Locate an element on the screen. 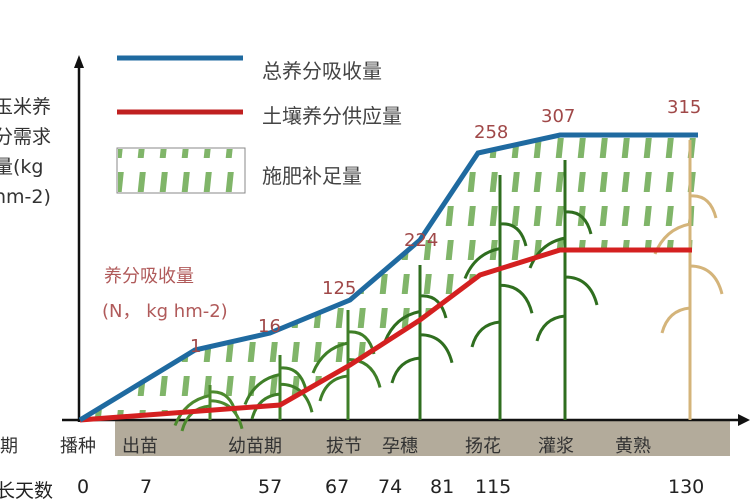 The width and height of the screenshot is (750, 503). stage-label: 拔节 is located at coordinates (344, 446).